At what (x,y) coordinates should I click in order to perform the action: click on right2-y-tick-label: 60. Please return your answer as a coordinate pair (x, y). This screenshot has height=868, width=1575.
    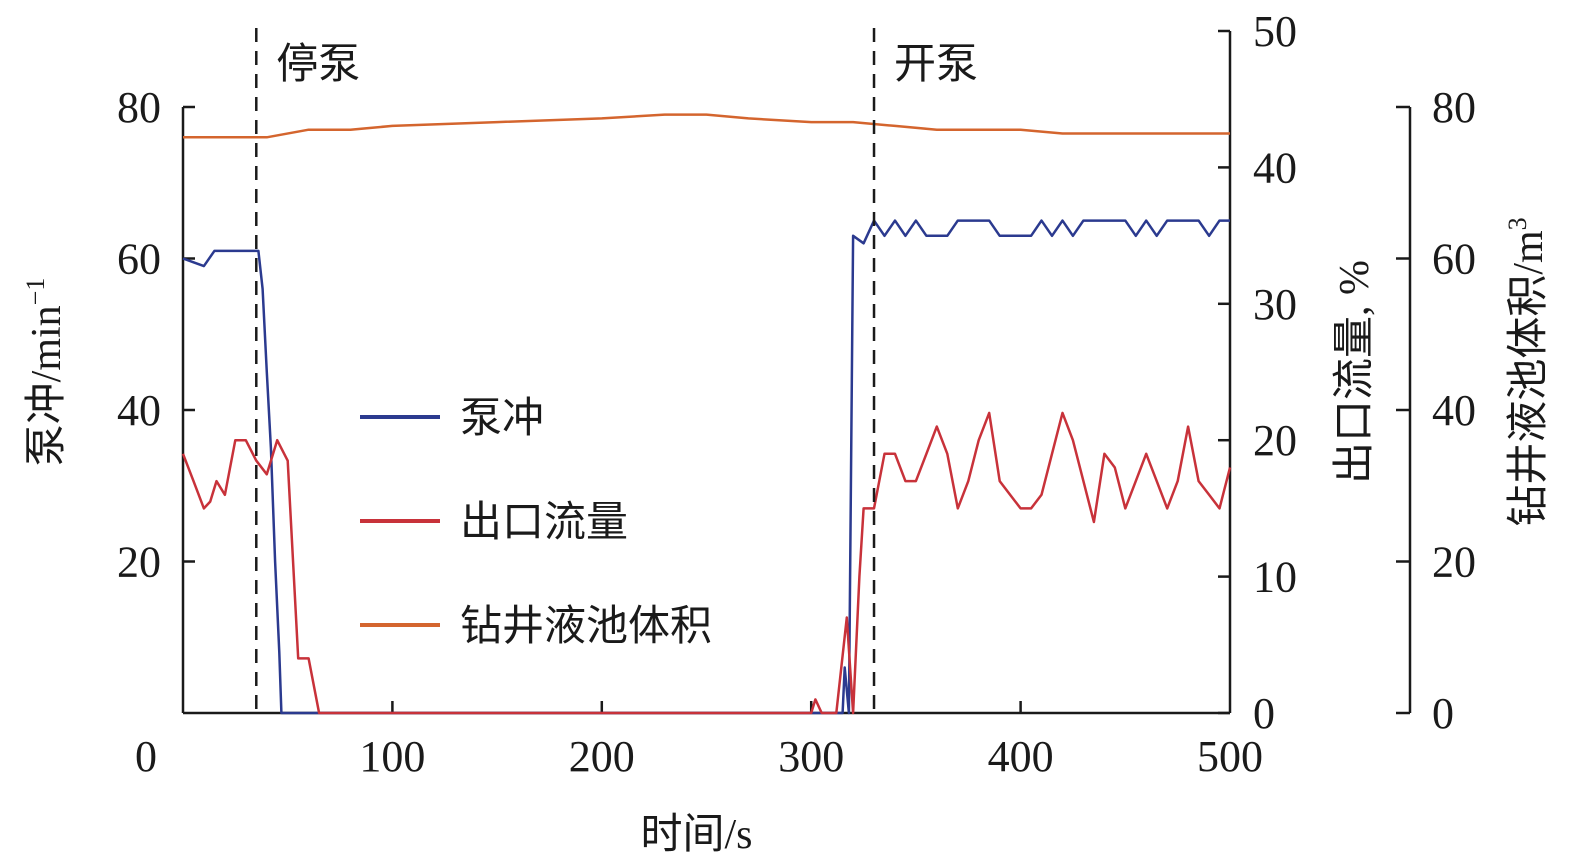
    Looking at the image, I should click on (1454, 259).